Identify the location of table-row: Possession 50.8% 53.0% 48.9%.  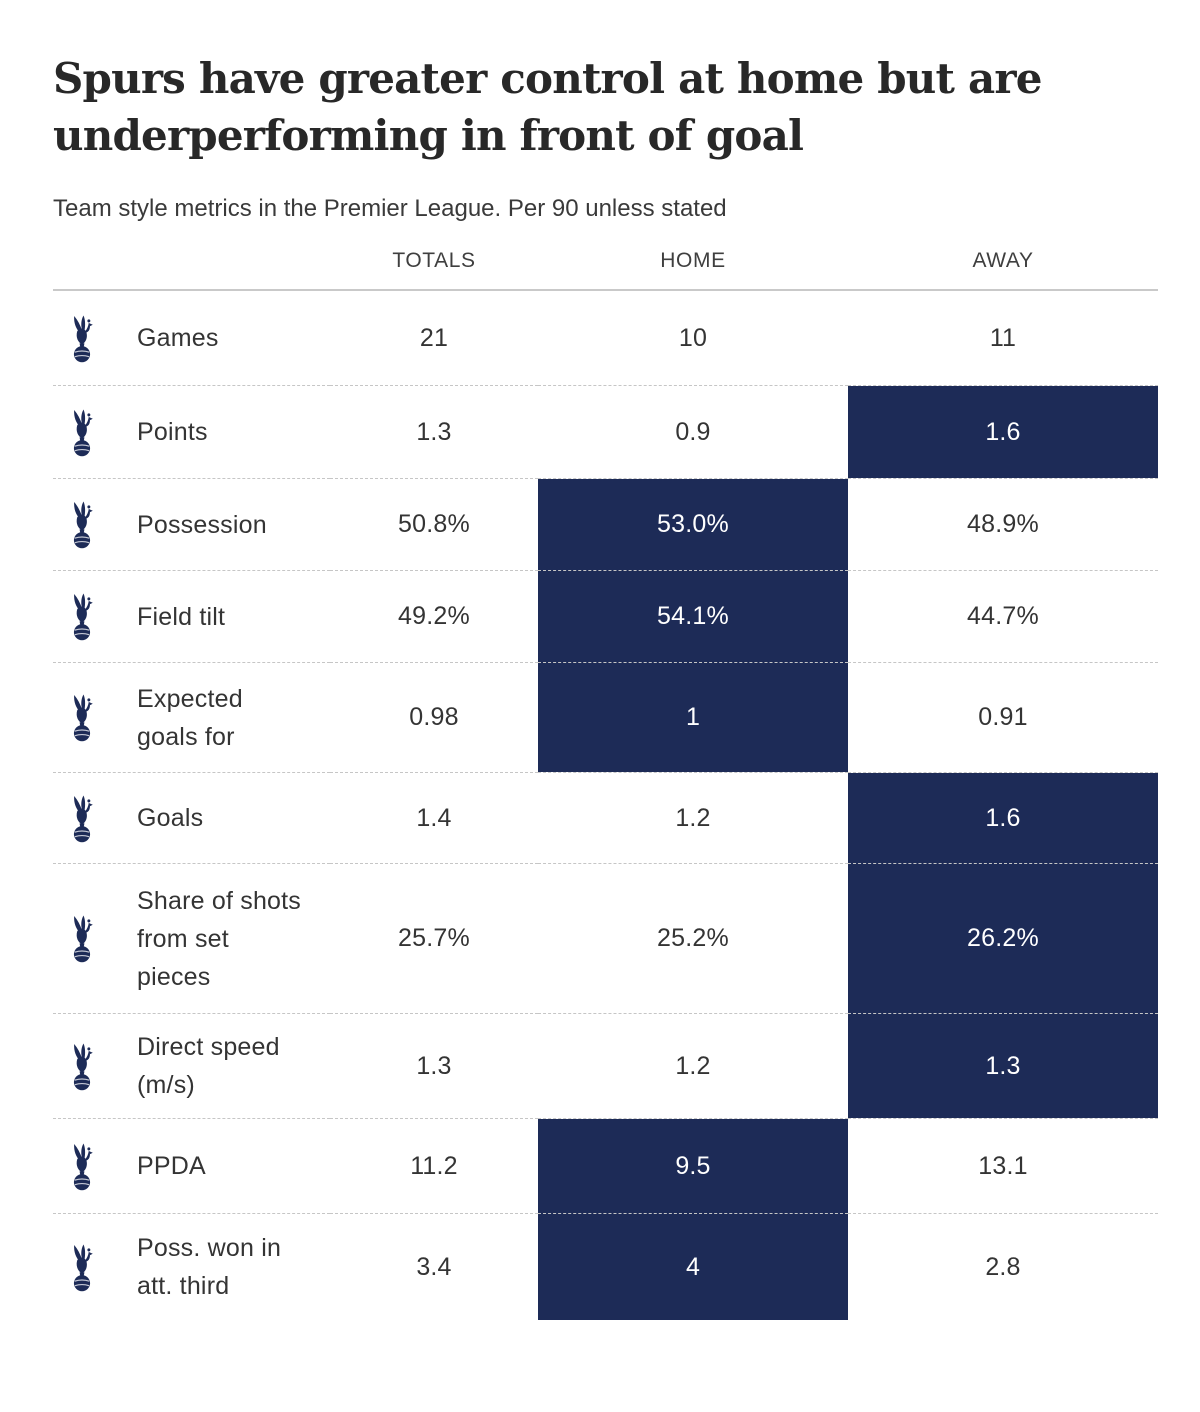
(605, 524).